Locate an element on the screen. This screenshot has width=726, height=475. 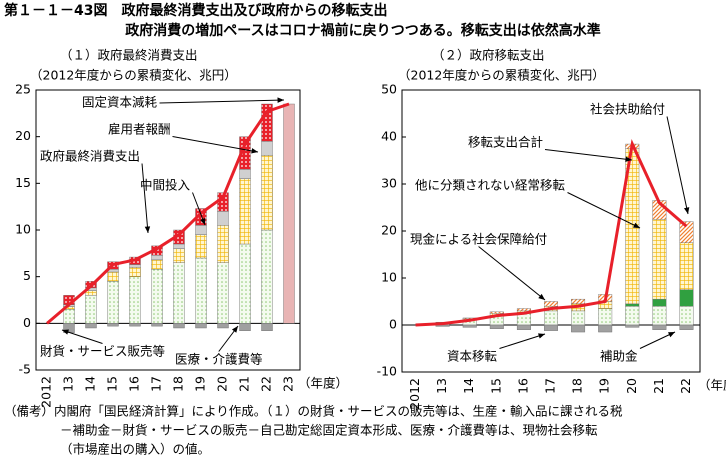
figure-title: 第１－１－43図 政府最終消費支出及び政府からの移転支出 is located at coordinates (195, 10).